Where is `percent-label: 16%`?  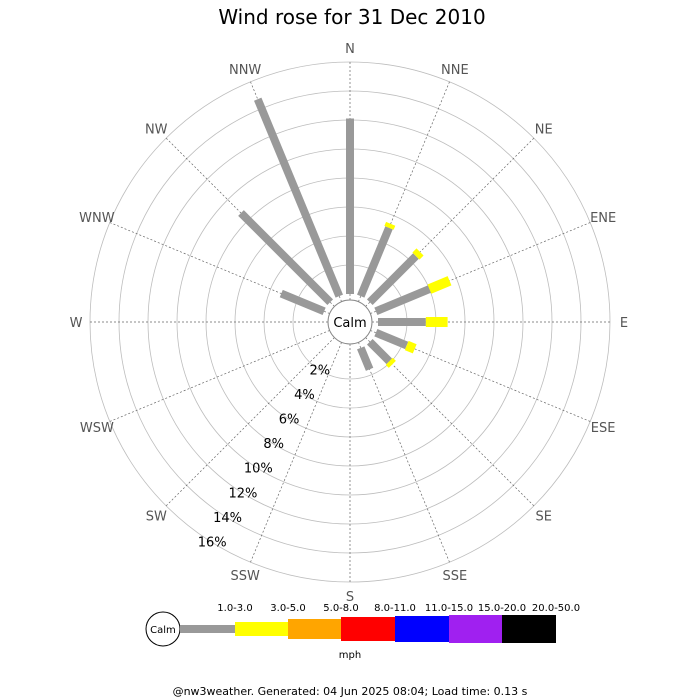
percent-label: 16% is located at coordinates (212, 542).